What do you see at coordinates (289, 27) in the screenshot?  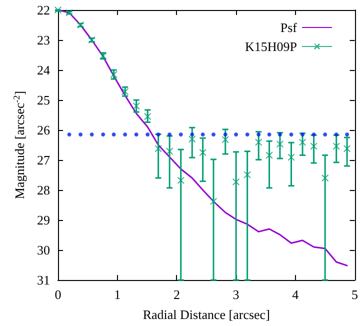 I see `legend-label: Psf` at bounding box center [289, 27].